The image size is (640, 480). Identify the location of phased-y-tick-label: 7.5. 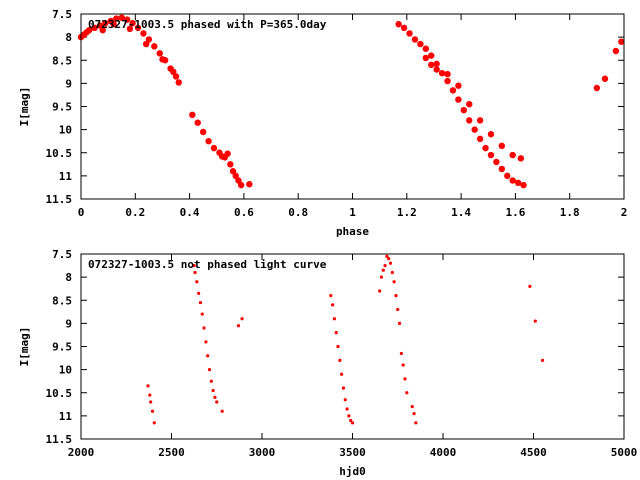
(62, 14).